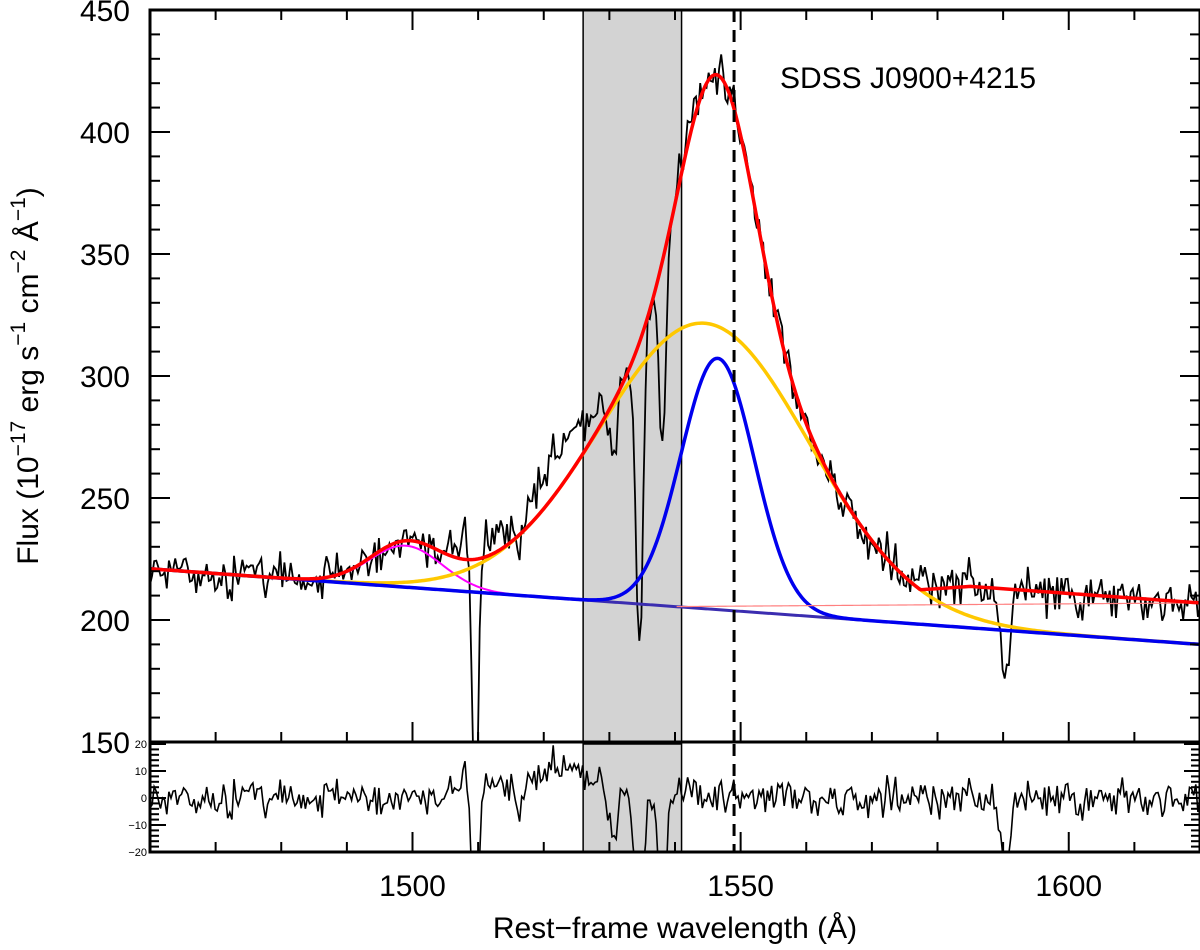  I want to click on y-tick-label: 200, so click(105, 621).